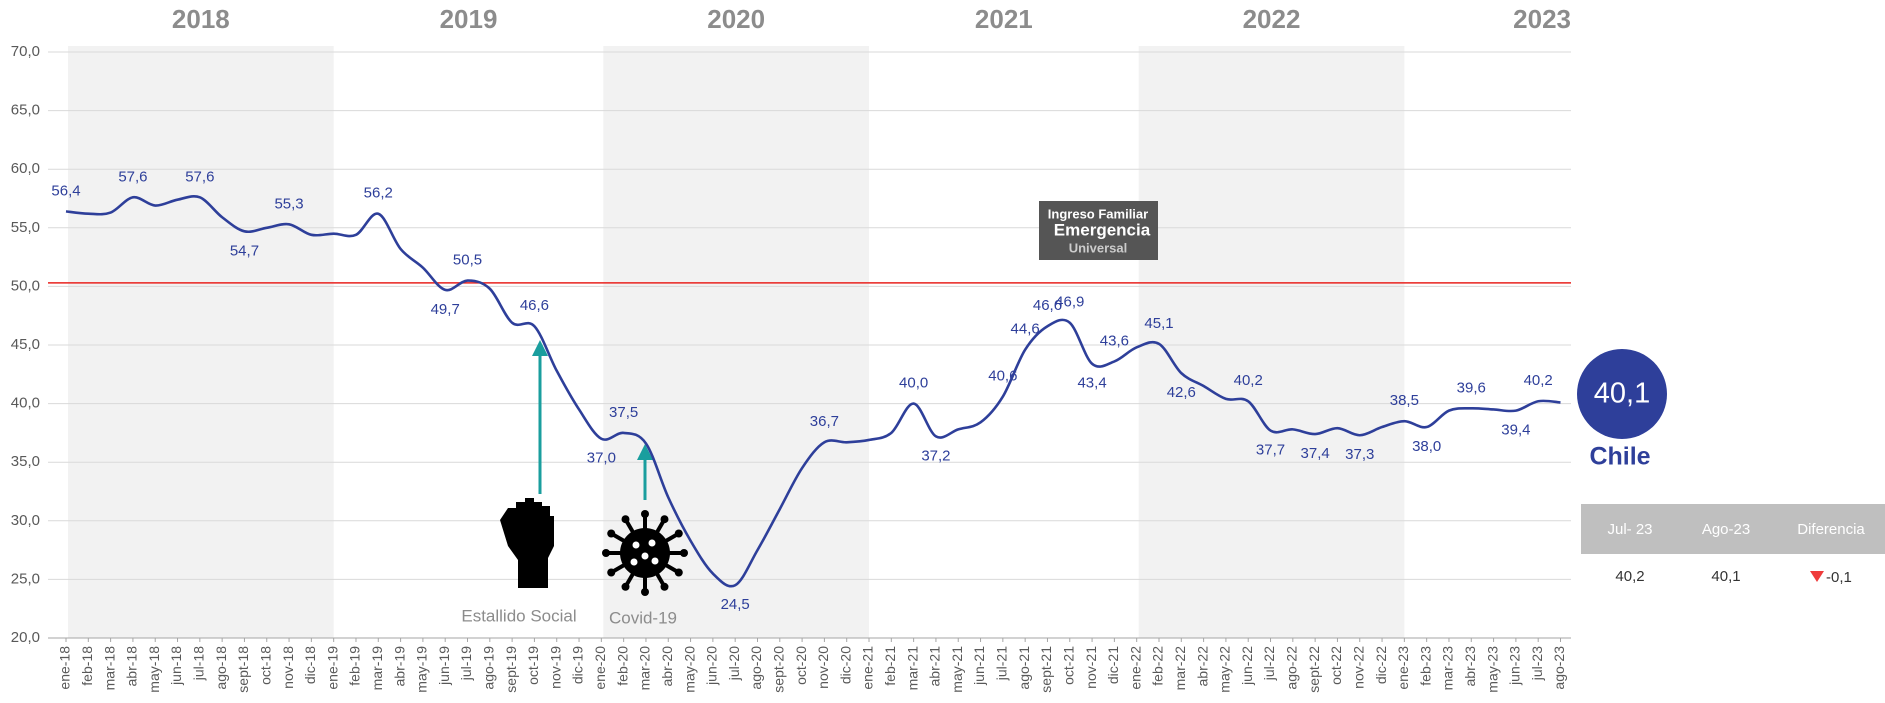 Image resolution: width=1885 pixels, height=703 pixels. I want to click on year-label: 2020, so click(736, 19).